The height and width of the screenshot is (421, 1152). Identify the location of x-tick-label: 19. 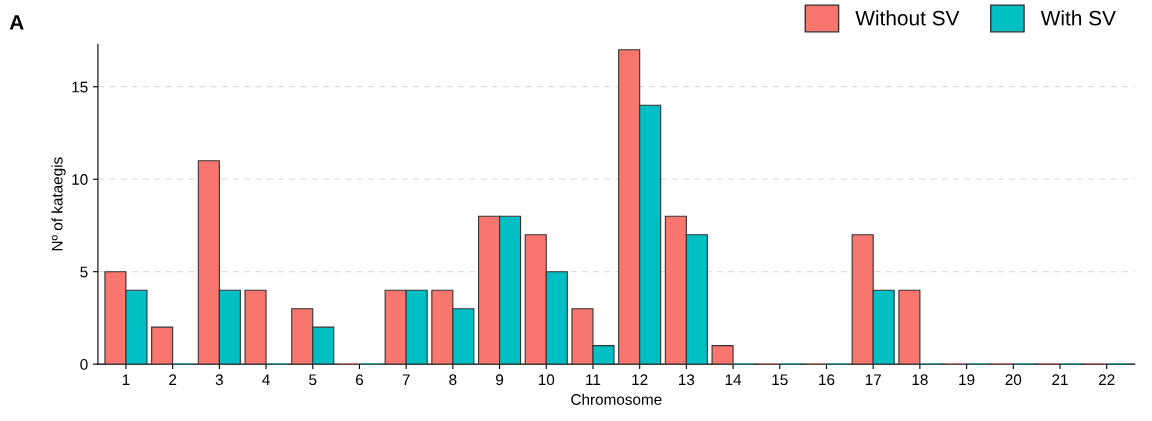
(967, 380).